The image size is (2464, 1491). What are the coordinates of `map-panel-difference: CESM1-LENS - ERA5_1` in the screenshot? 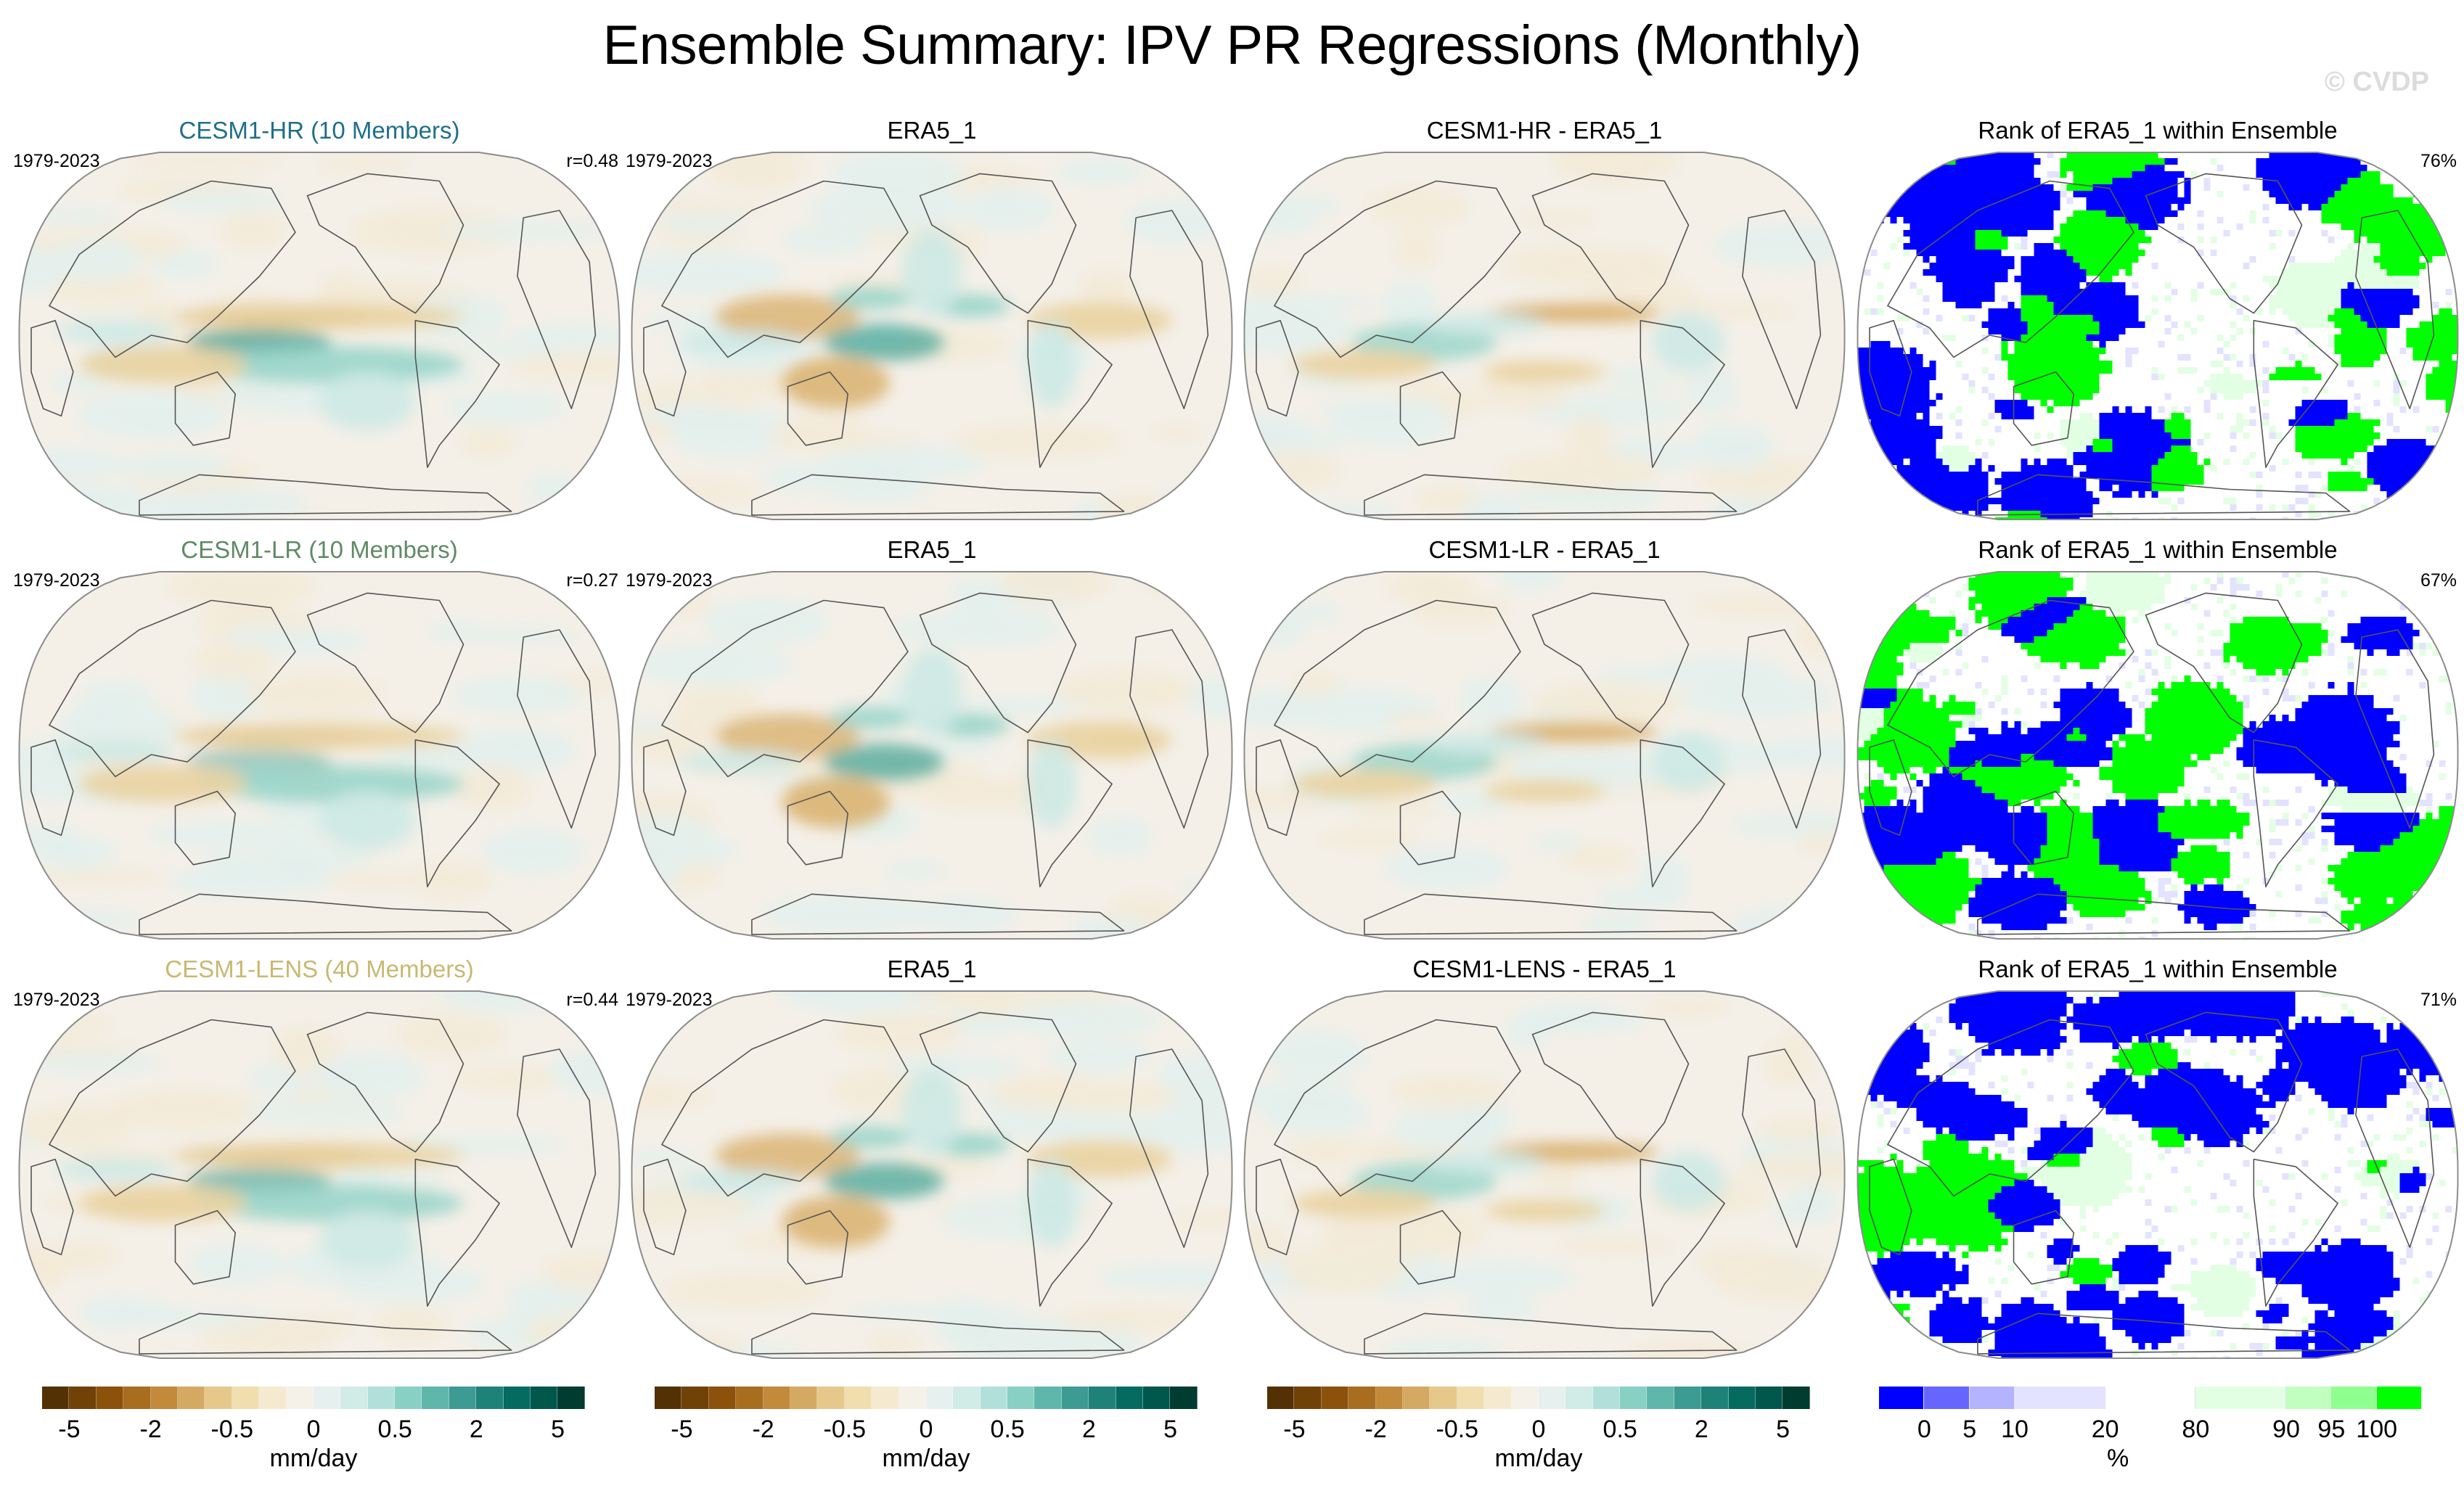 It's located at (1544, 1165).